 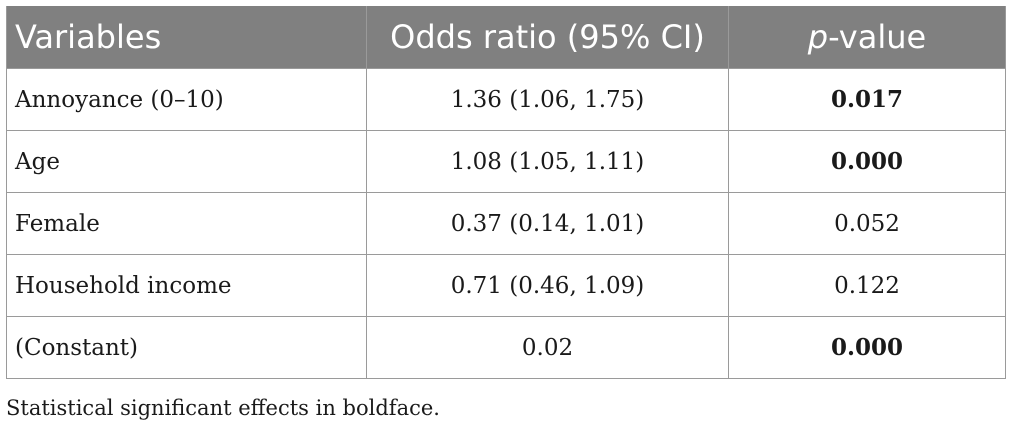 What do you see at coordinates (867, 285) in the screenshot?
I see `cell-p-value: 0.122` at bounding box center [867, 285].